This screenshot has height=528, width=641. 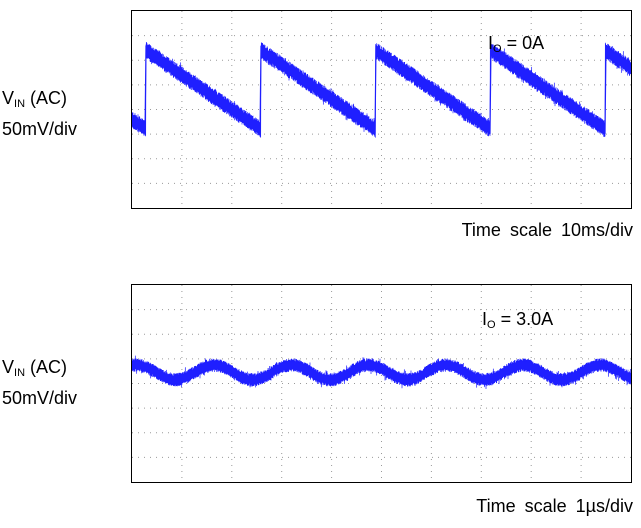 What do you see at coordinates (518, 320) in the screenshot?
I see `current-annotation: IO = 3.0A` at bounding box center [518, 320].